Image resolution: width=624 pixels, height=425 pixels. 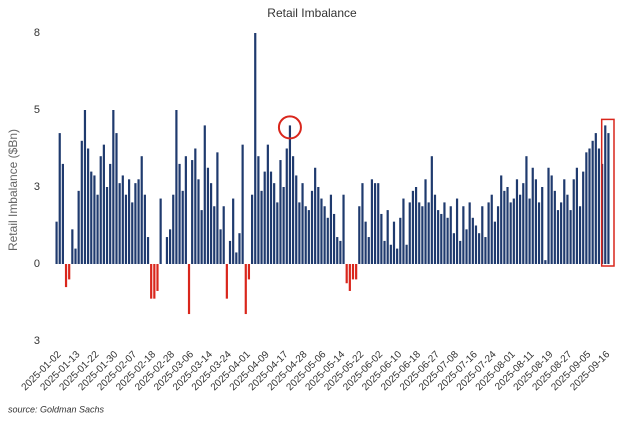 I want to click on highlight-box, so click(x=607, y=192).